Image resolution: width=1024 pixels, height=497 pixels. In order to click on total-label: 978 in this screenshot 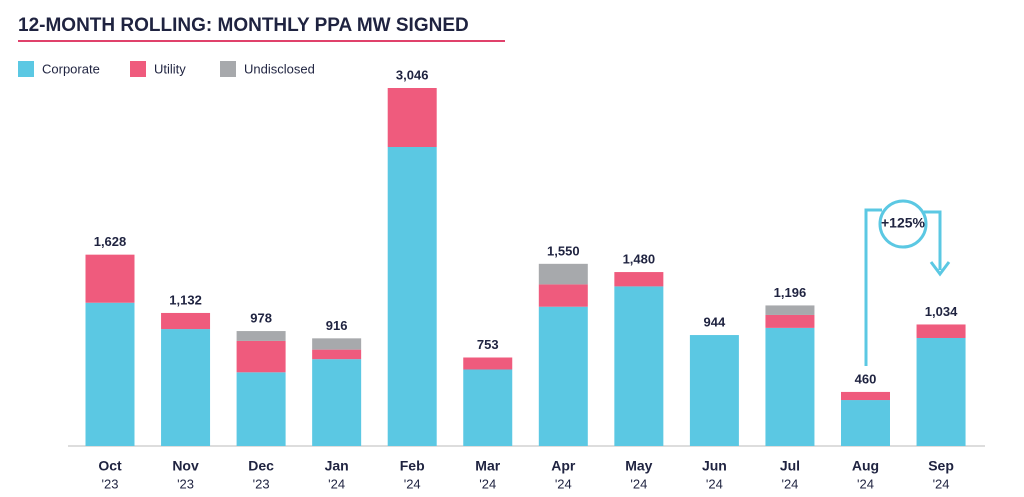, I will do `click(261, 317)`.